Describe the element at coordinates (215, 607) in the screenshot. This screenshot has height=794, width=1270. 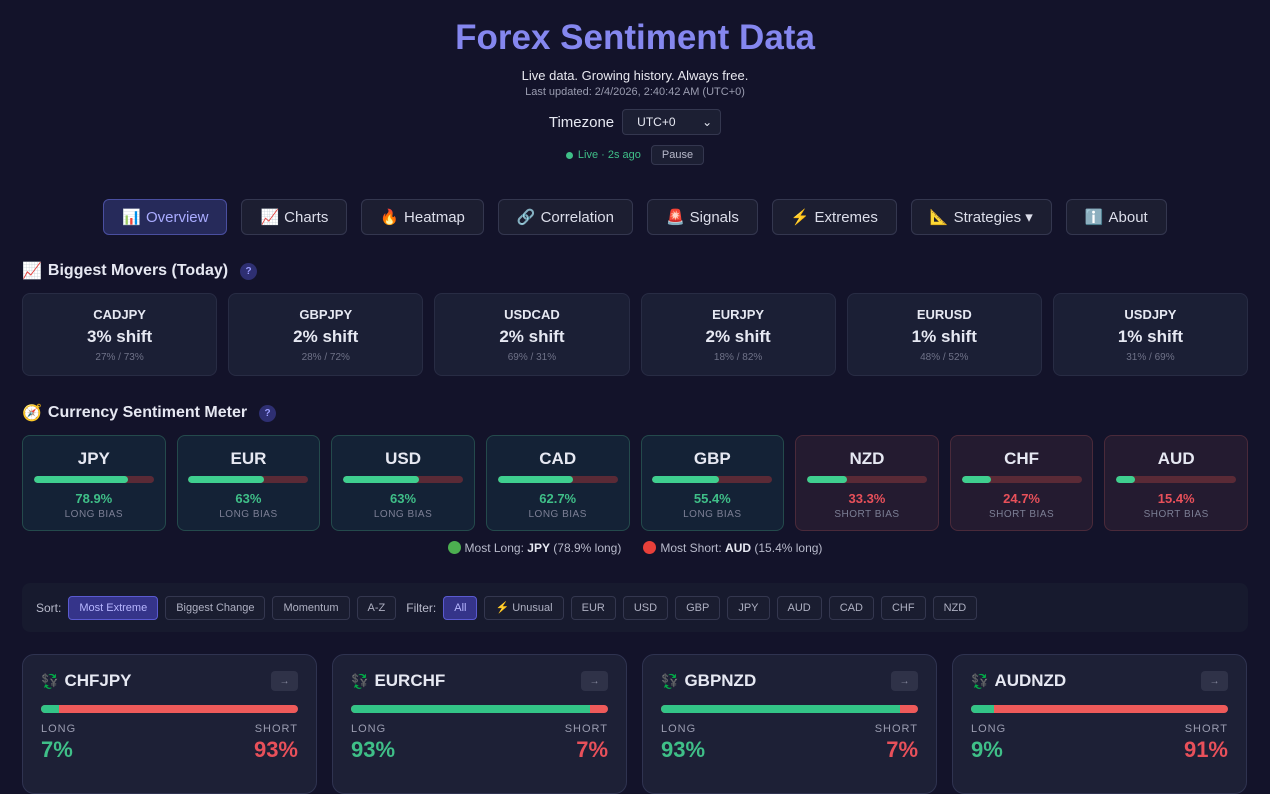
I see `sort-option: Biggest Change` at that location.